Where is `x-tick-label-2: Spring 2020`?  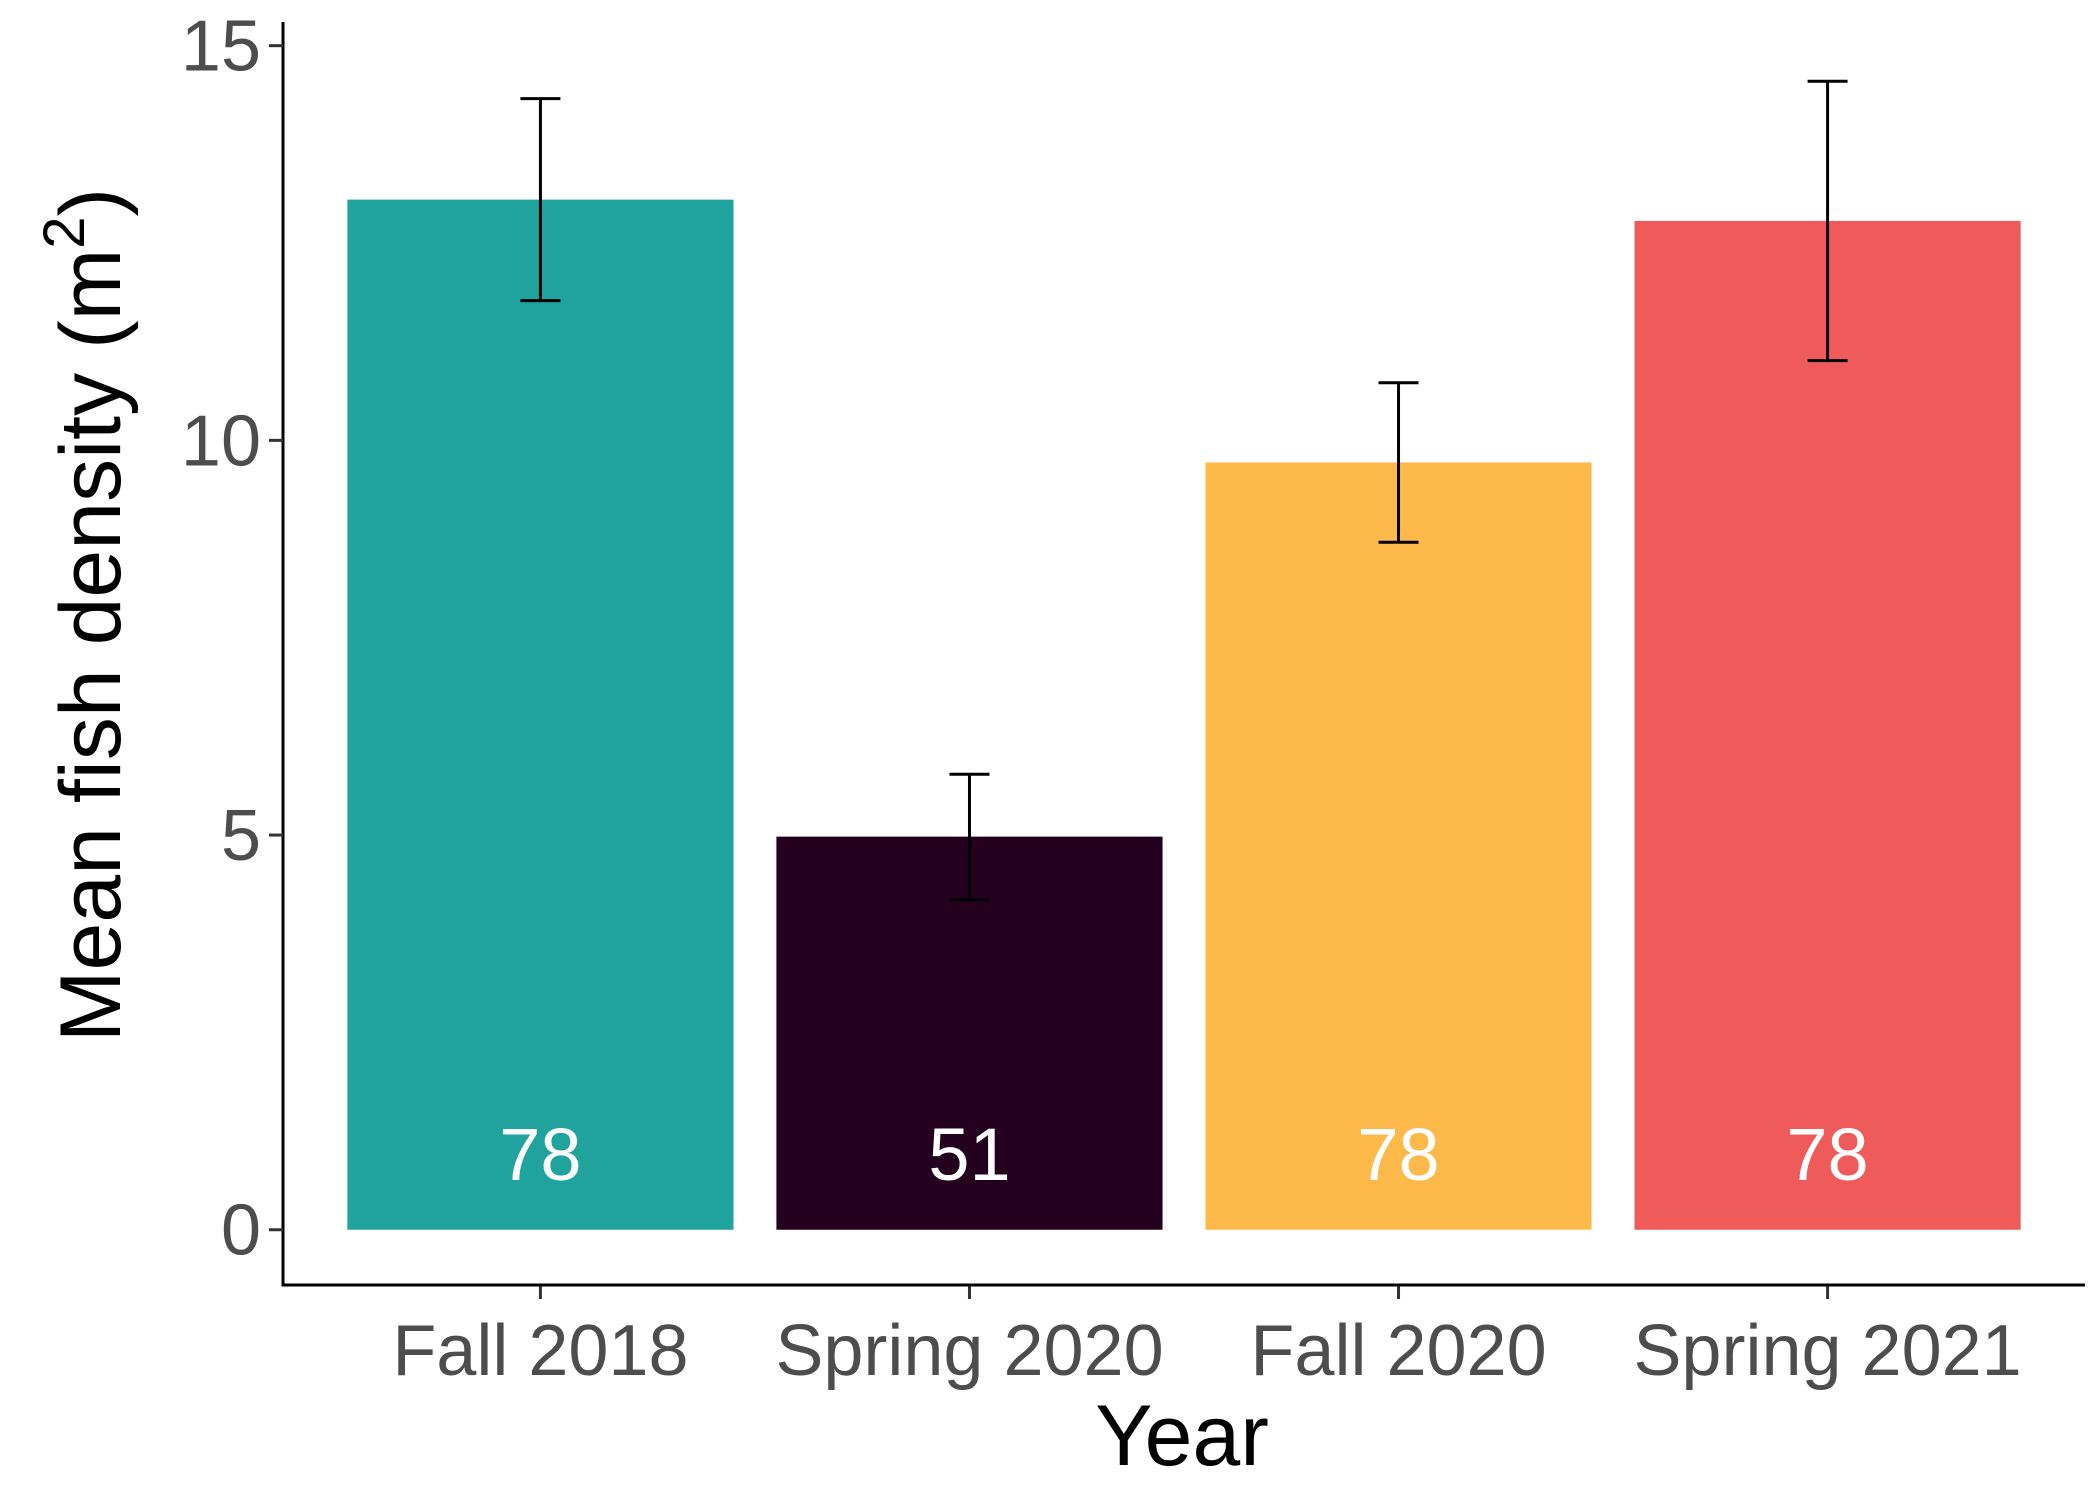 x-tick-label-2: Spring 2020 is located at coordinates (969, 1351).